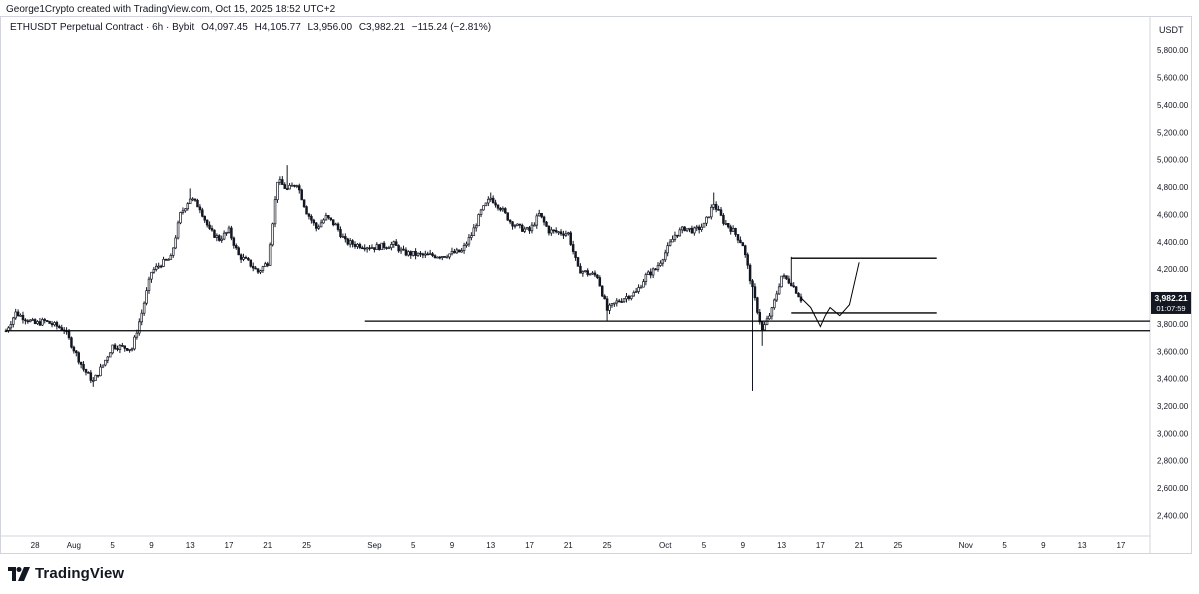  Describe the element at coordinates (820, 545) in the screenshot. I see `x-tick-label: 17` at that location.